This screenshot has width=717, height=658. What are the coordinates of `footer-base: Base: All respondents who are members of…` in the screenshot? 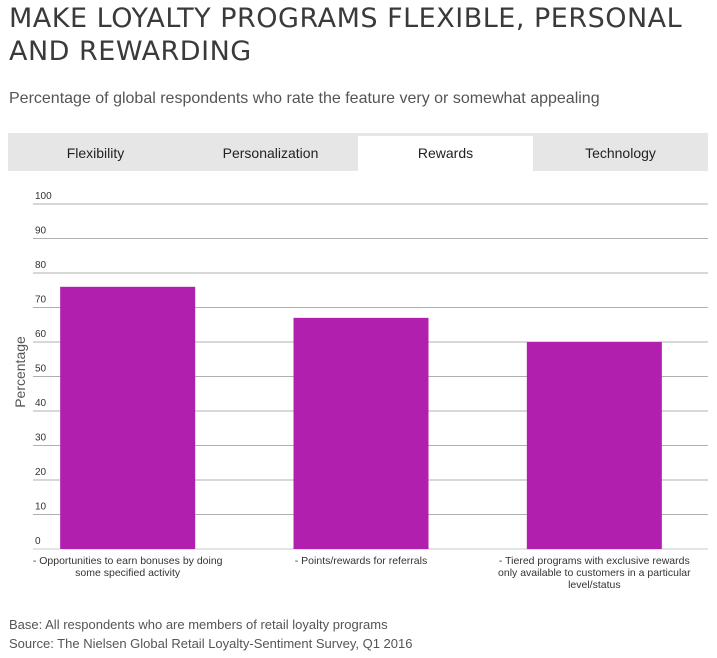 It's located at (198, 624).